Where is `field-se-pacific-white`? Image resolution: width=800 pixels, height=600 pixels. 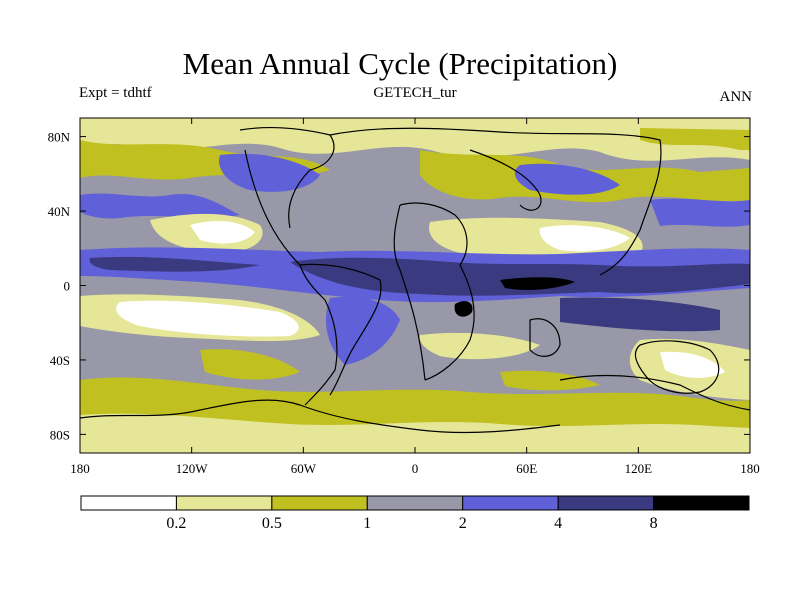
field-se-pacific-white is located at coordinates (207, 318).